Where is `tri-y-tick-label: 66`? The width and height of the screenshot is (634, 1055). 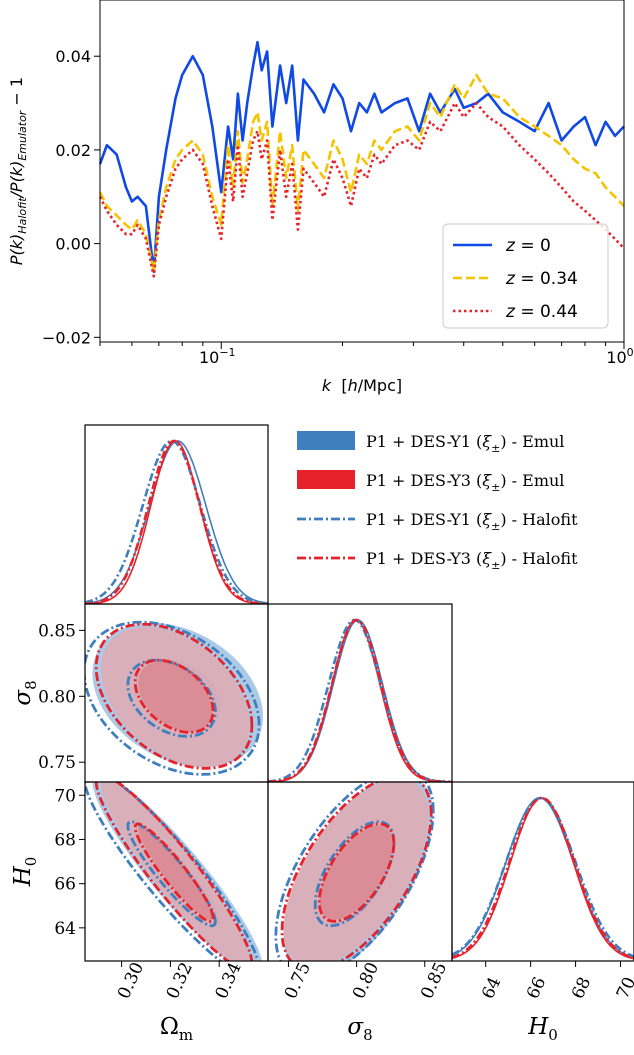 tri-y-tick-label: 66 is located at coordinates (65, 885).